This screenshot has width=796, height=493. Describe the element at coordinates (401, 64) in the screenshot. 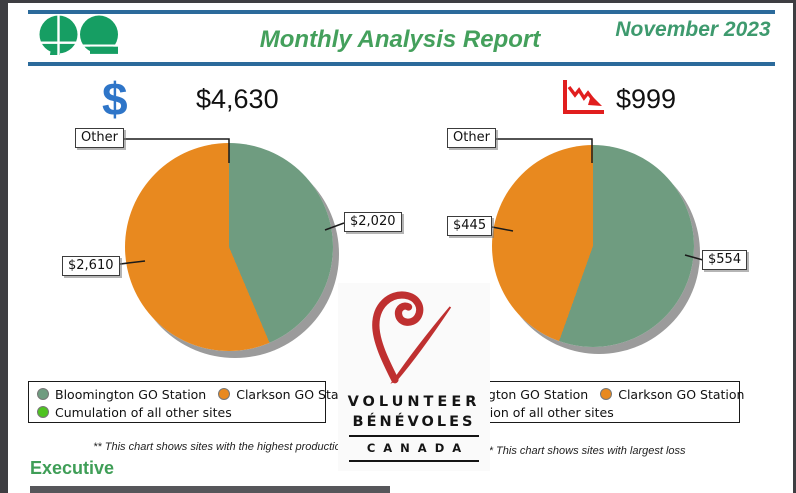

I see `header-rule-bottom` at that location.